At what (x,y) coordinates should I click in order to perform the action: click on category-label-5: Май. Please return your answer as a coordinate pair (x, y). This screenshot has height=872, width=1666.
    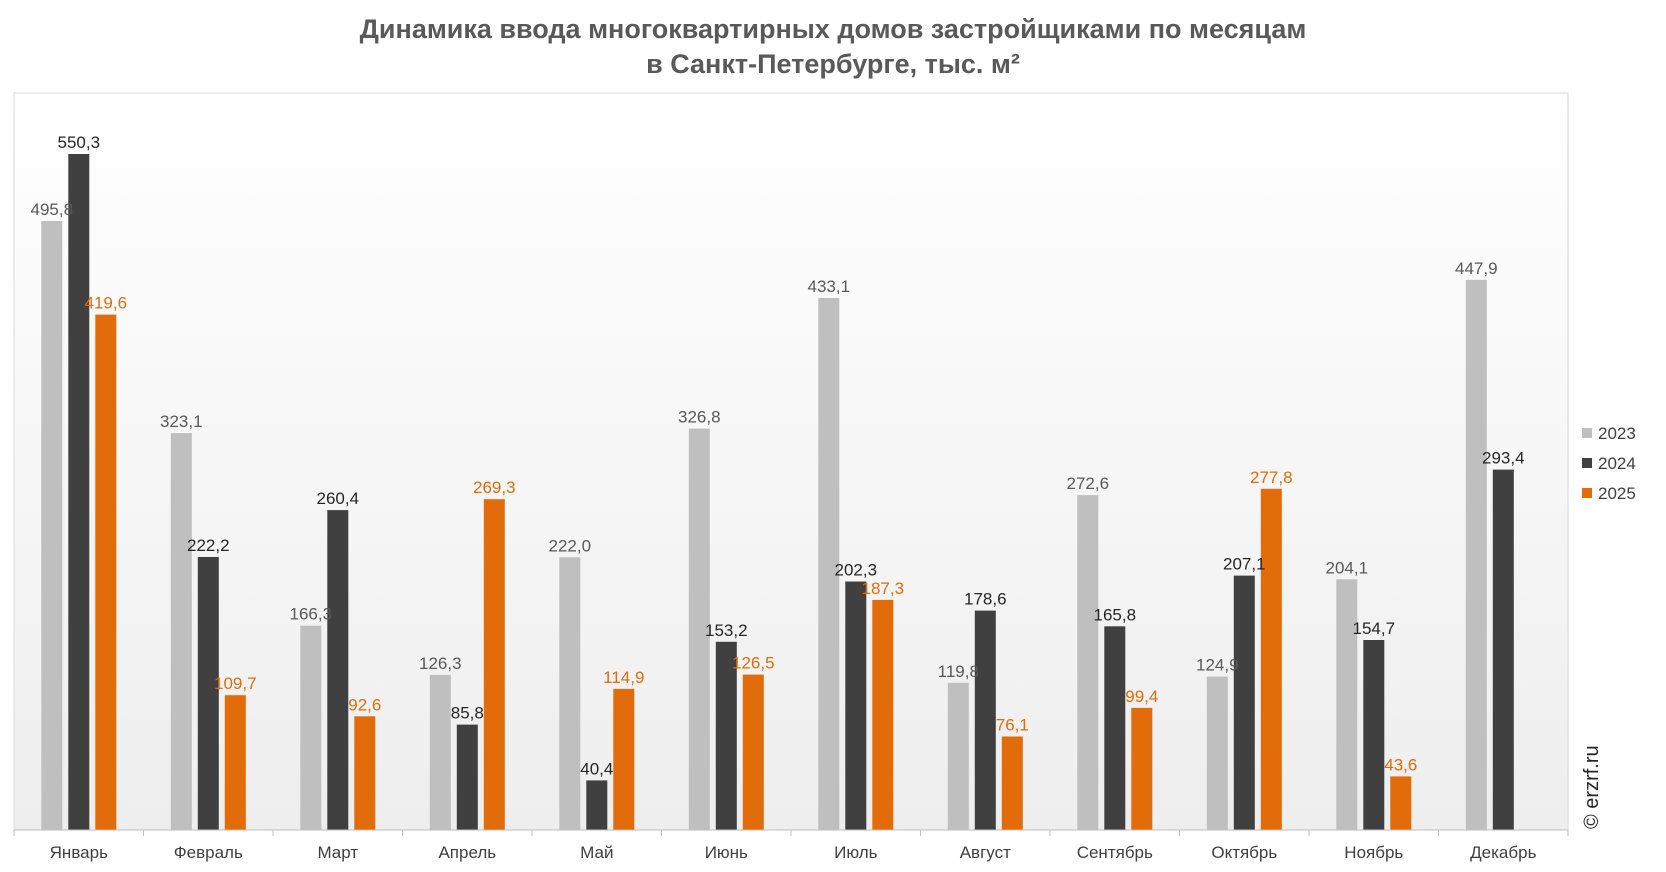
    Looking at the image, I should click on (596, 852).